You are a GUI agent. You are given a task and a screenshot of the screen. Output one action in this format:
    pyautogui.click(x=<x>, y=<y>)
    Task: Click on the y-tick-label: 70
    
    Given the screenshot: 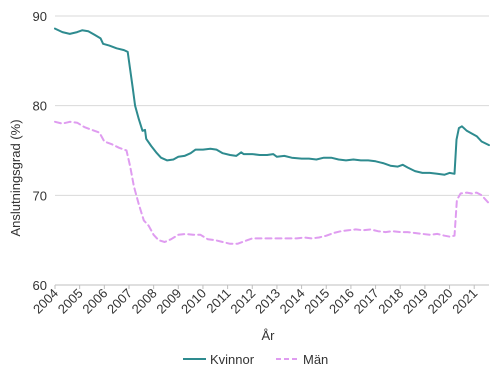 What is the action you would take?
    pyautogui.click(x=40, y=195)
    